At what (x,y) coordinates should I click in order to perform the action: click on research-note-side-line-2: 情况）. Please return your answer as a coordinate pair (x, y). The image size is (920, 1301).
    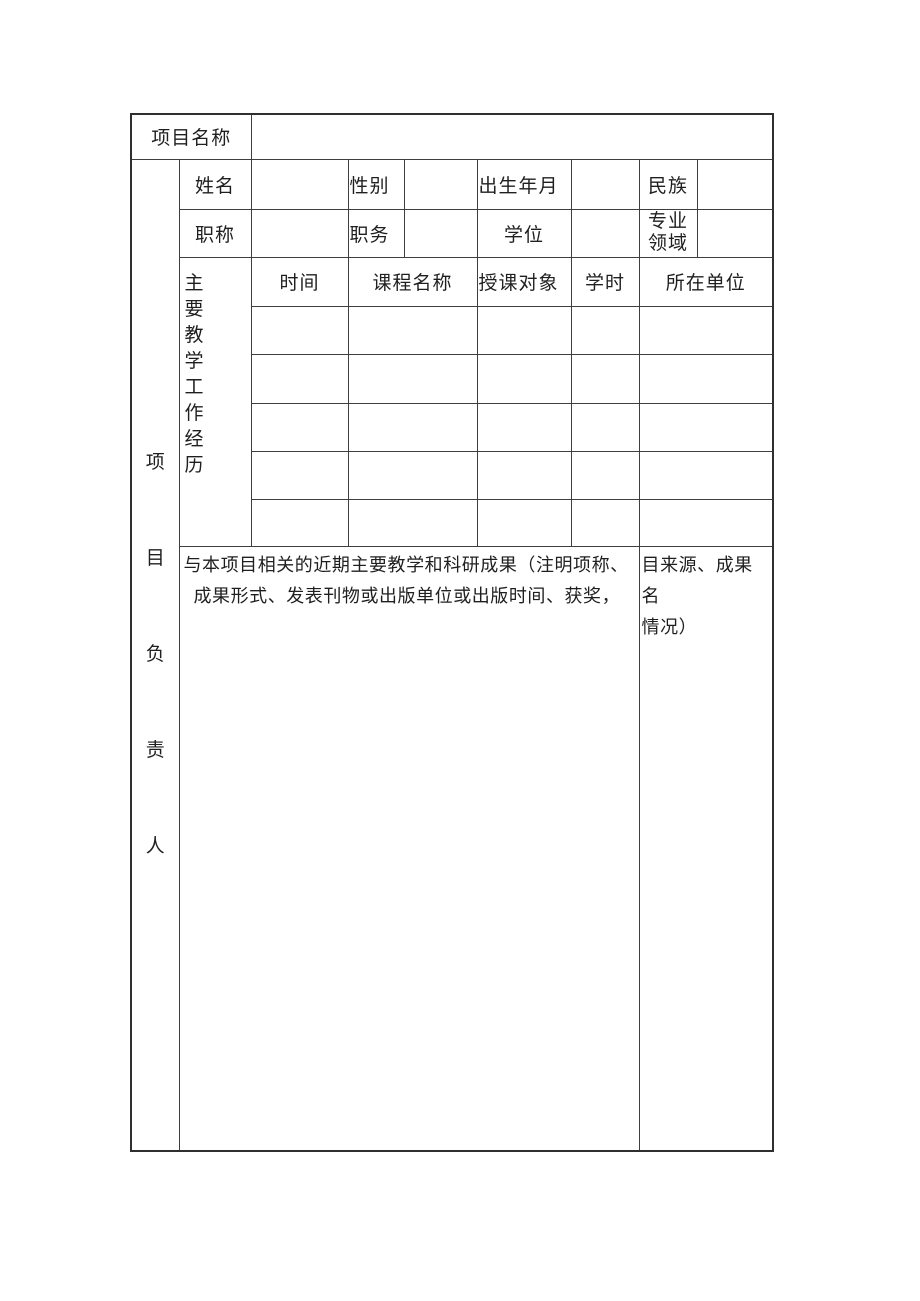
    Looking at the image, I should click on (669, 626).